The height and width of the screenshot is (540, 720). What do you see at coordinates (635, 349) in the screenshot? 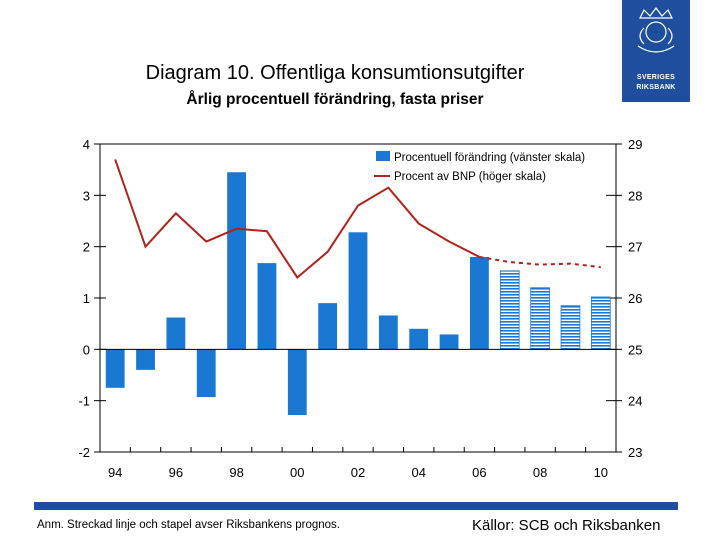
I see `right-axis-tick-label: 25` at bounding box center [635, 349].